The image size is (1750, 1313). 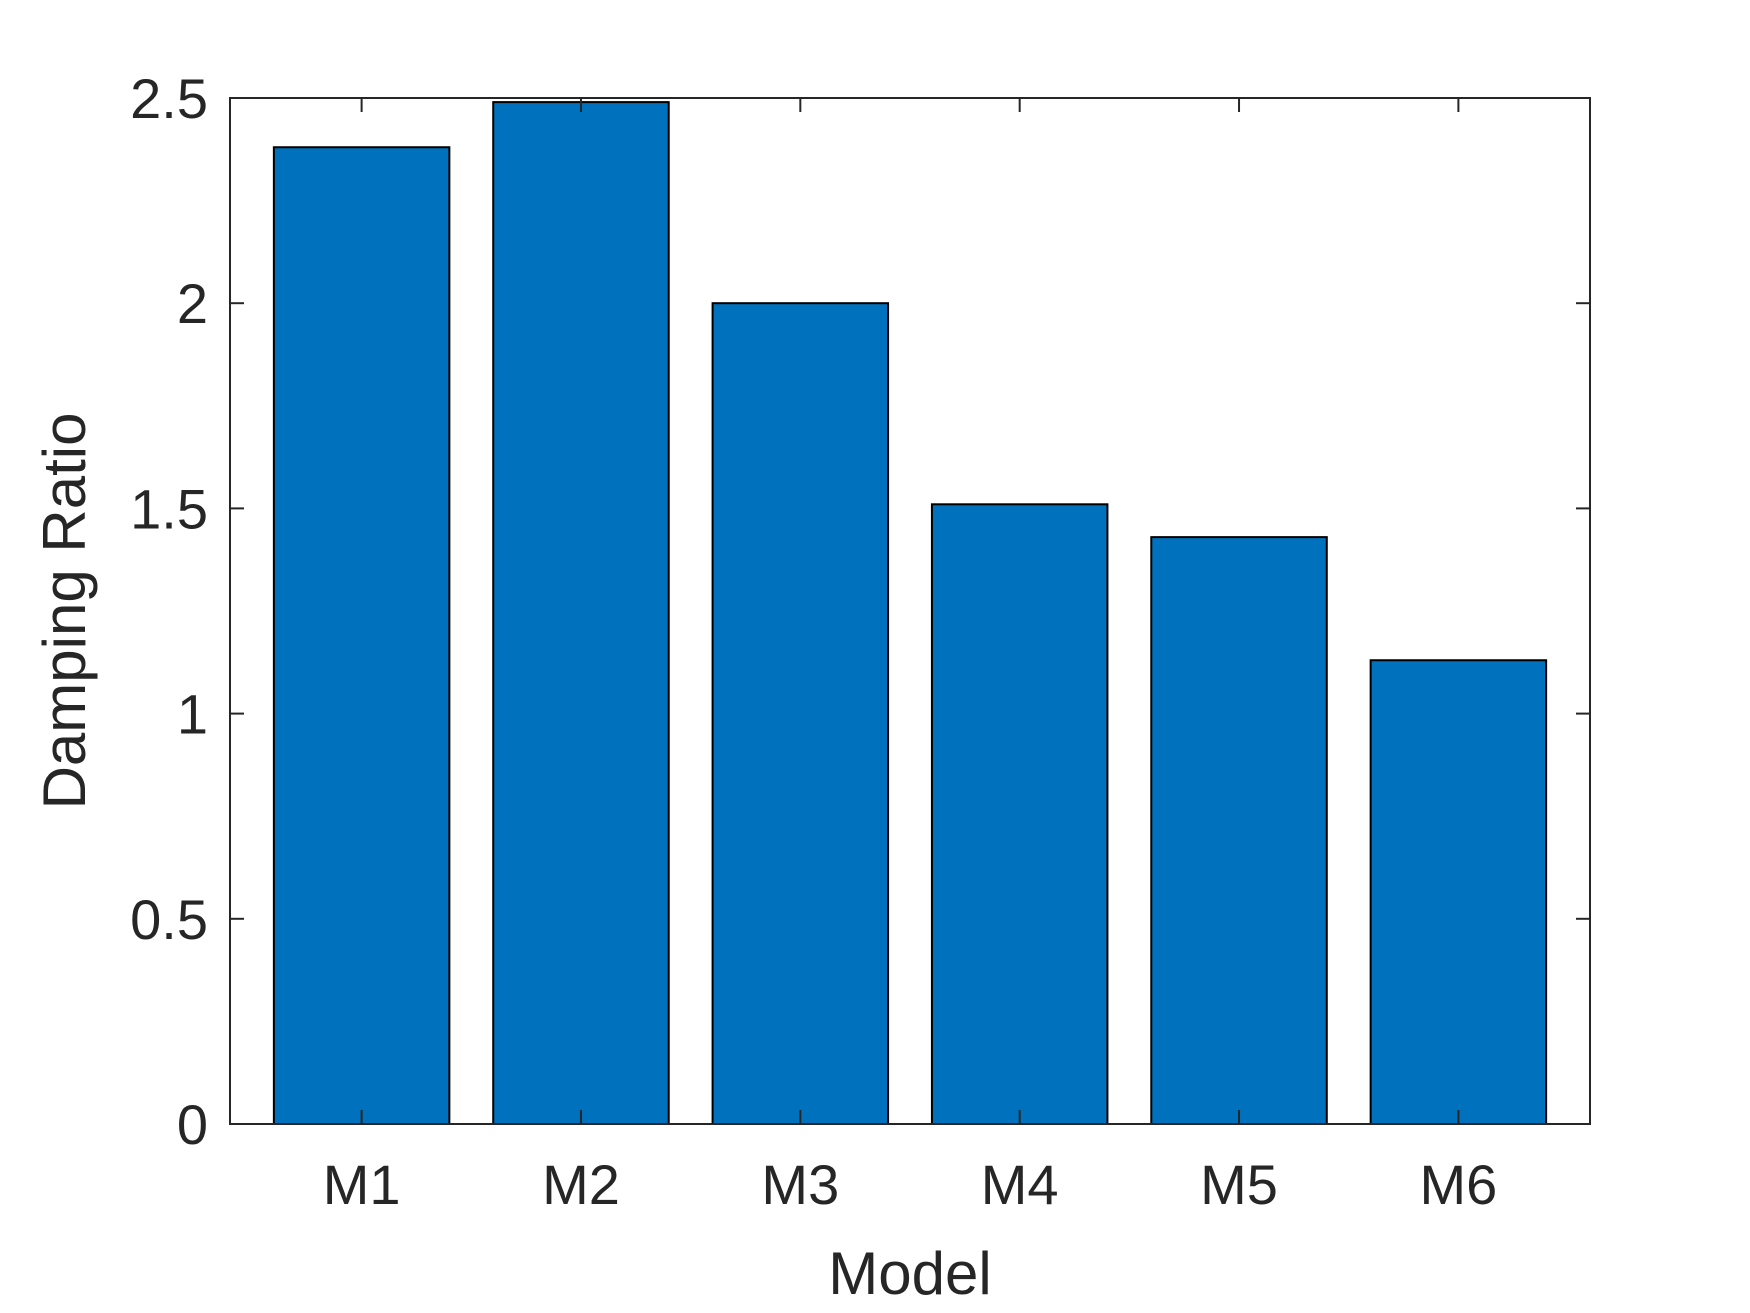 I want to click on y-tick-label: 2, so click(x=192, y=303).